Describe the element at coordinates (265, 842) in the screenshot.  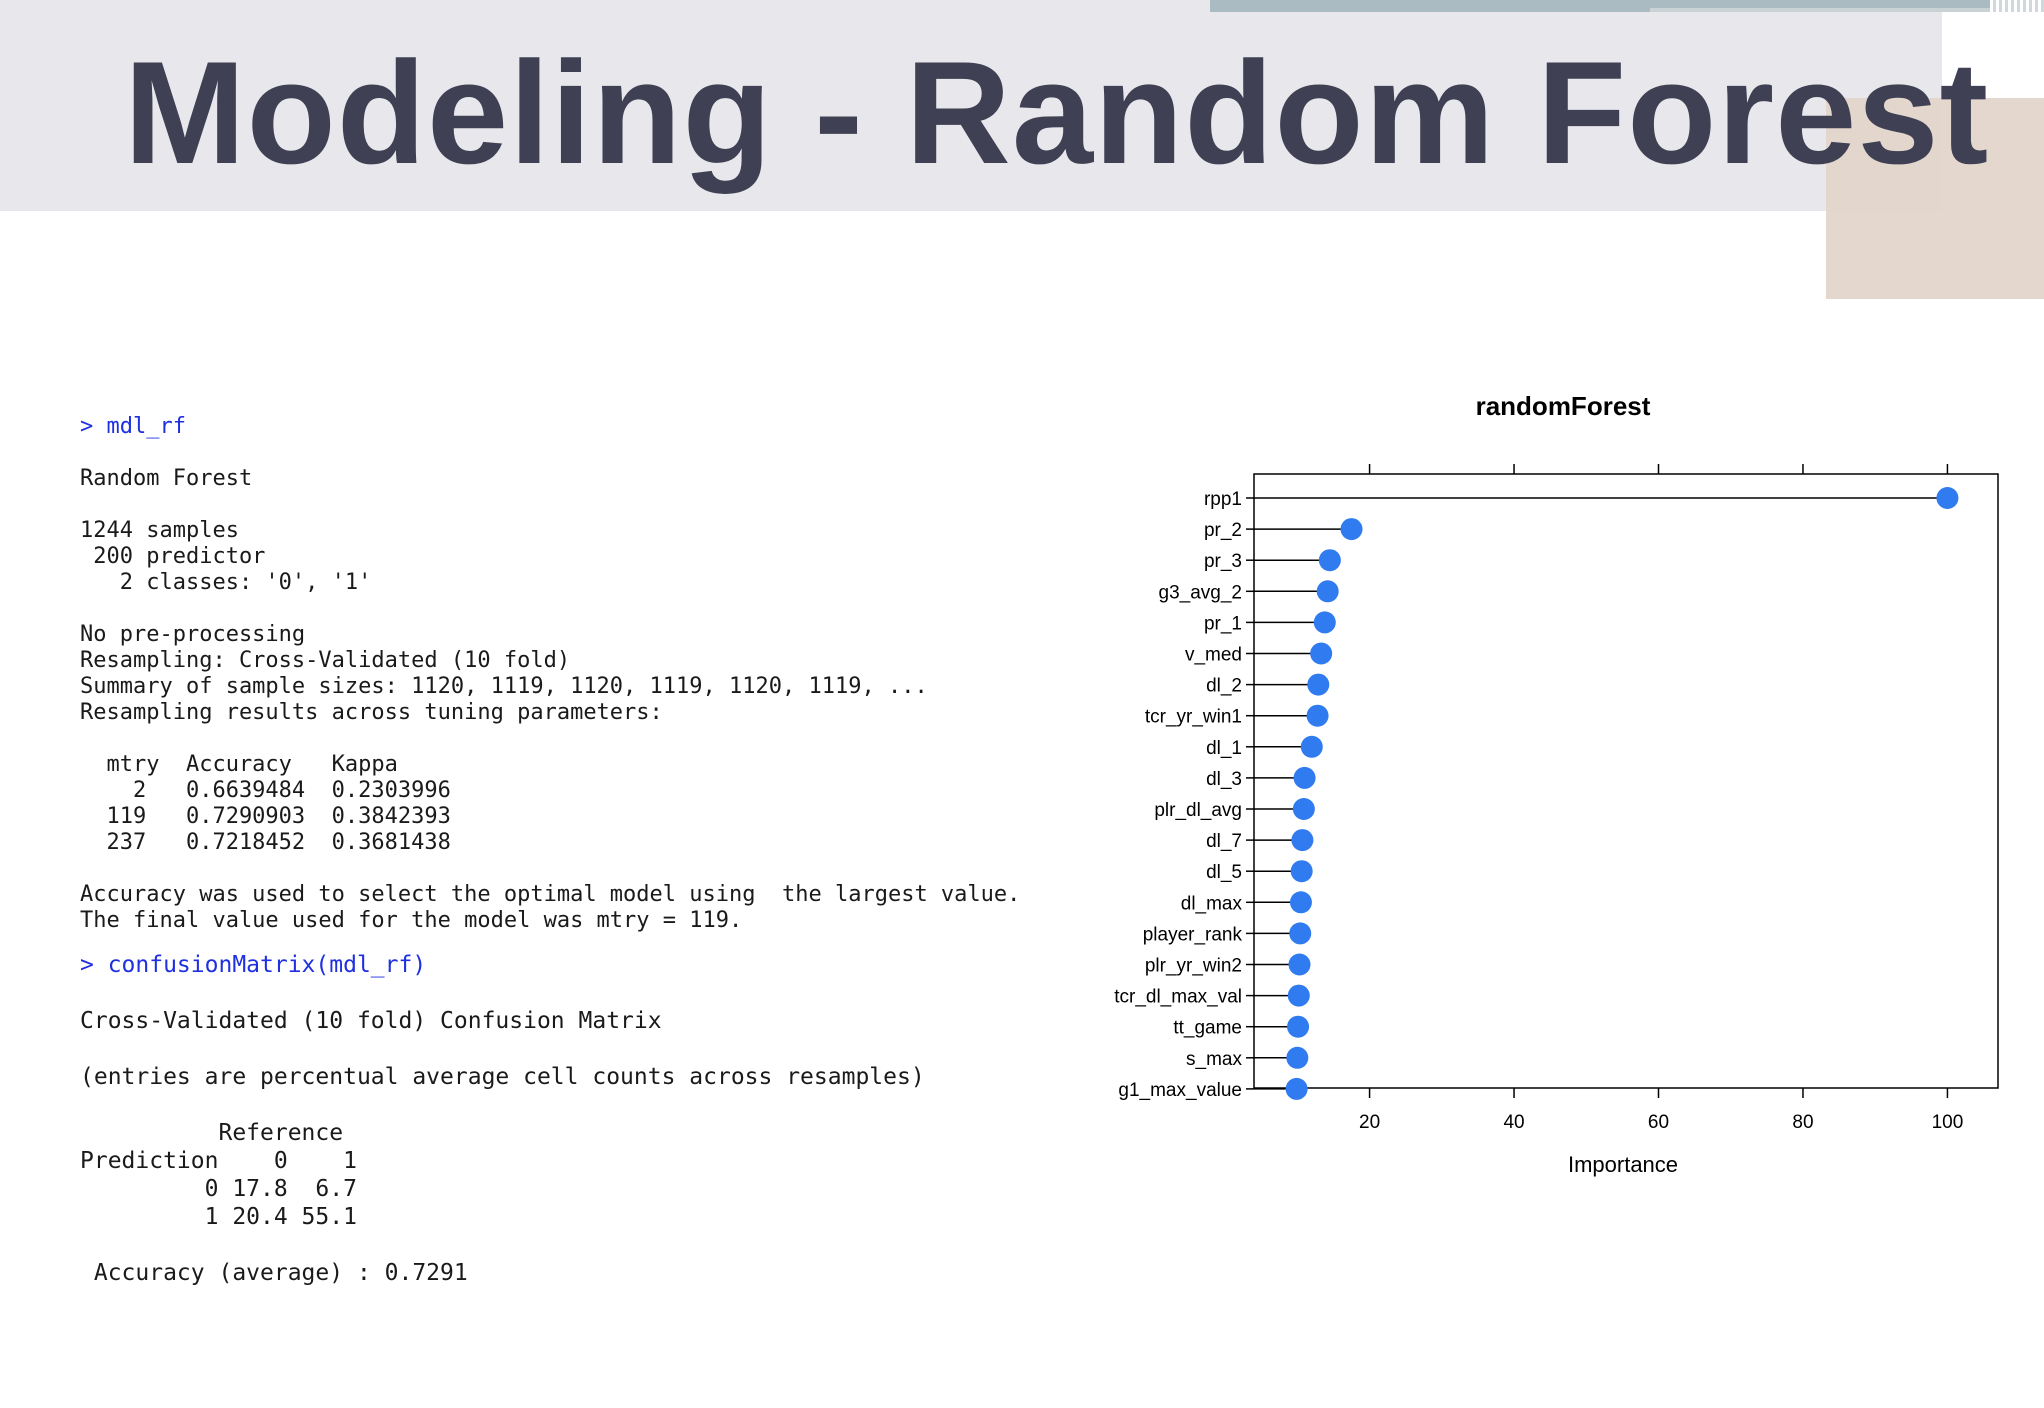
I see `console-line: 237 0.7218452 0.3681438` at that location.